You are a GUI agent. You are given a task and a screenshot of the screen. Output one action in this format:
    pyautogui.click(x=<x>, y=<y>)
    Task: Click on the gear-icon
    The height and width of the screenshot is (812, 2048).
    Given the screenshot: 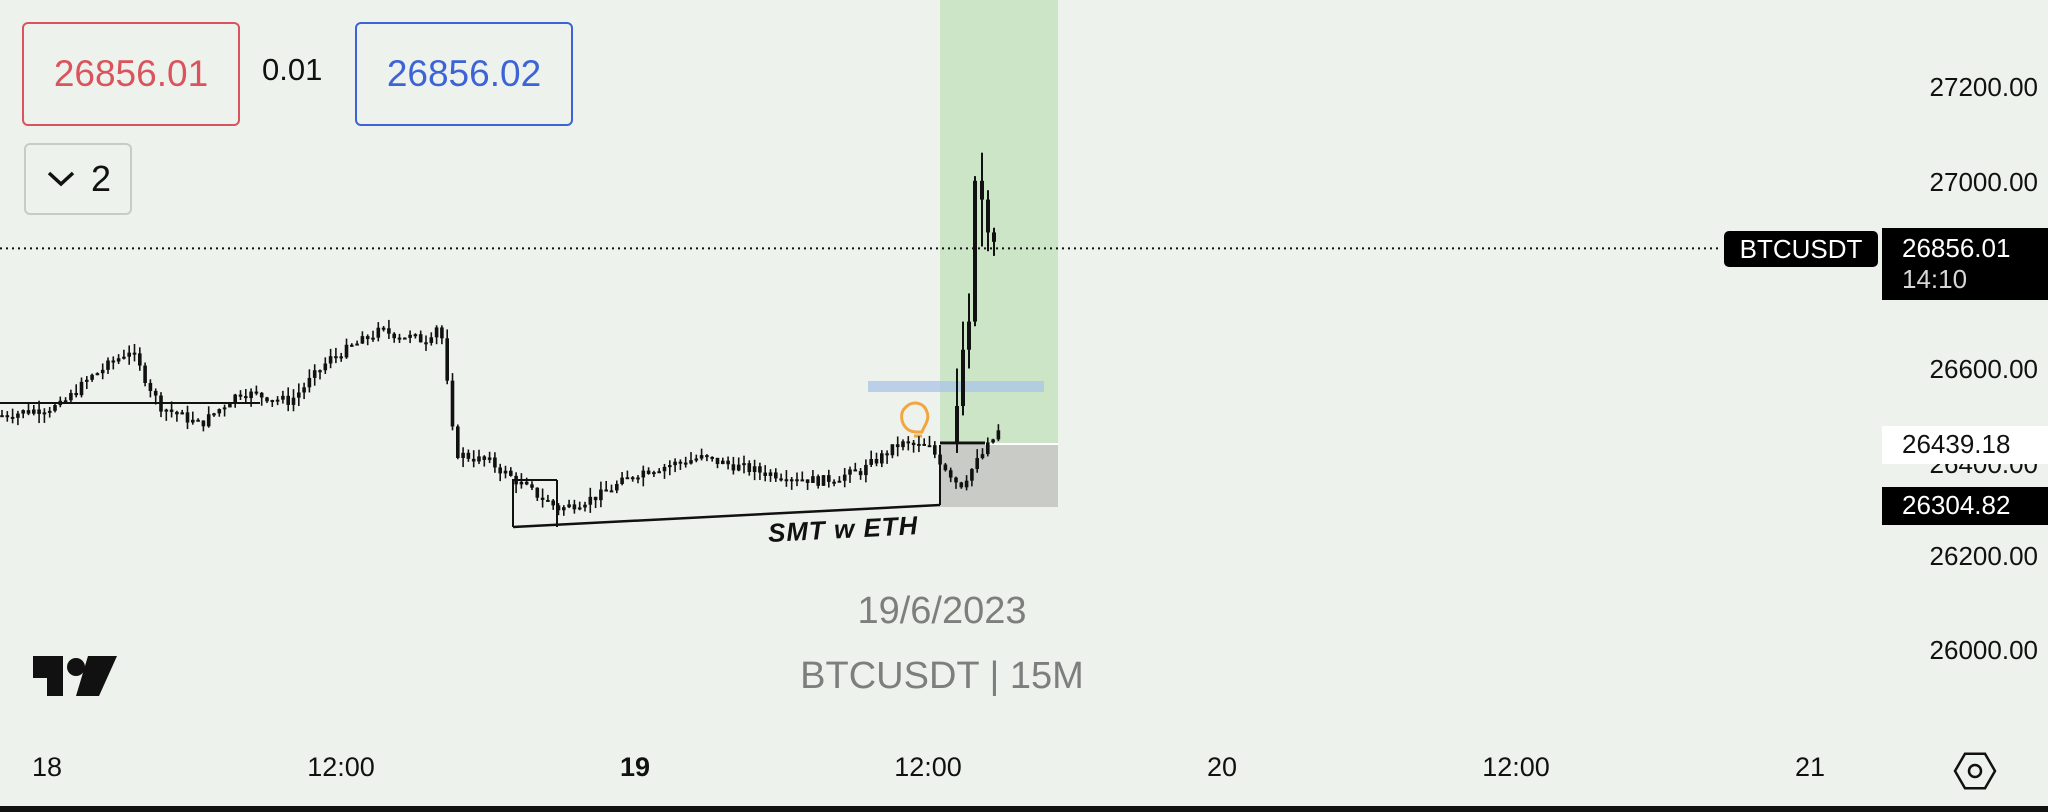 What is the action you would take?
    pyautogui.click(x=1975, y=771)
    